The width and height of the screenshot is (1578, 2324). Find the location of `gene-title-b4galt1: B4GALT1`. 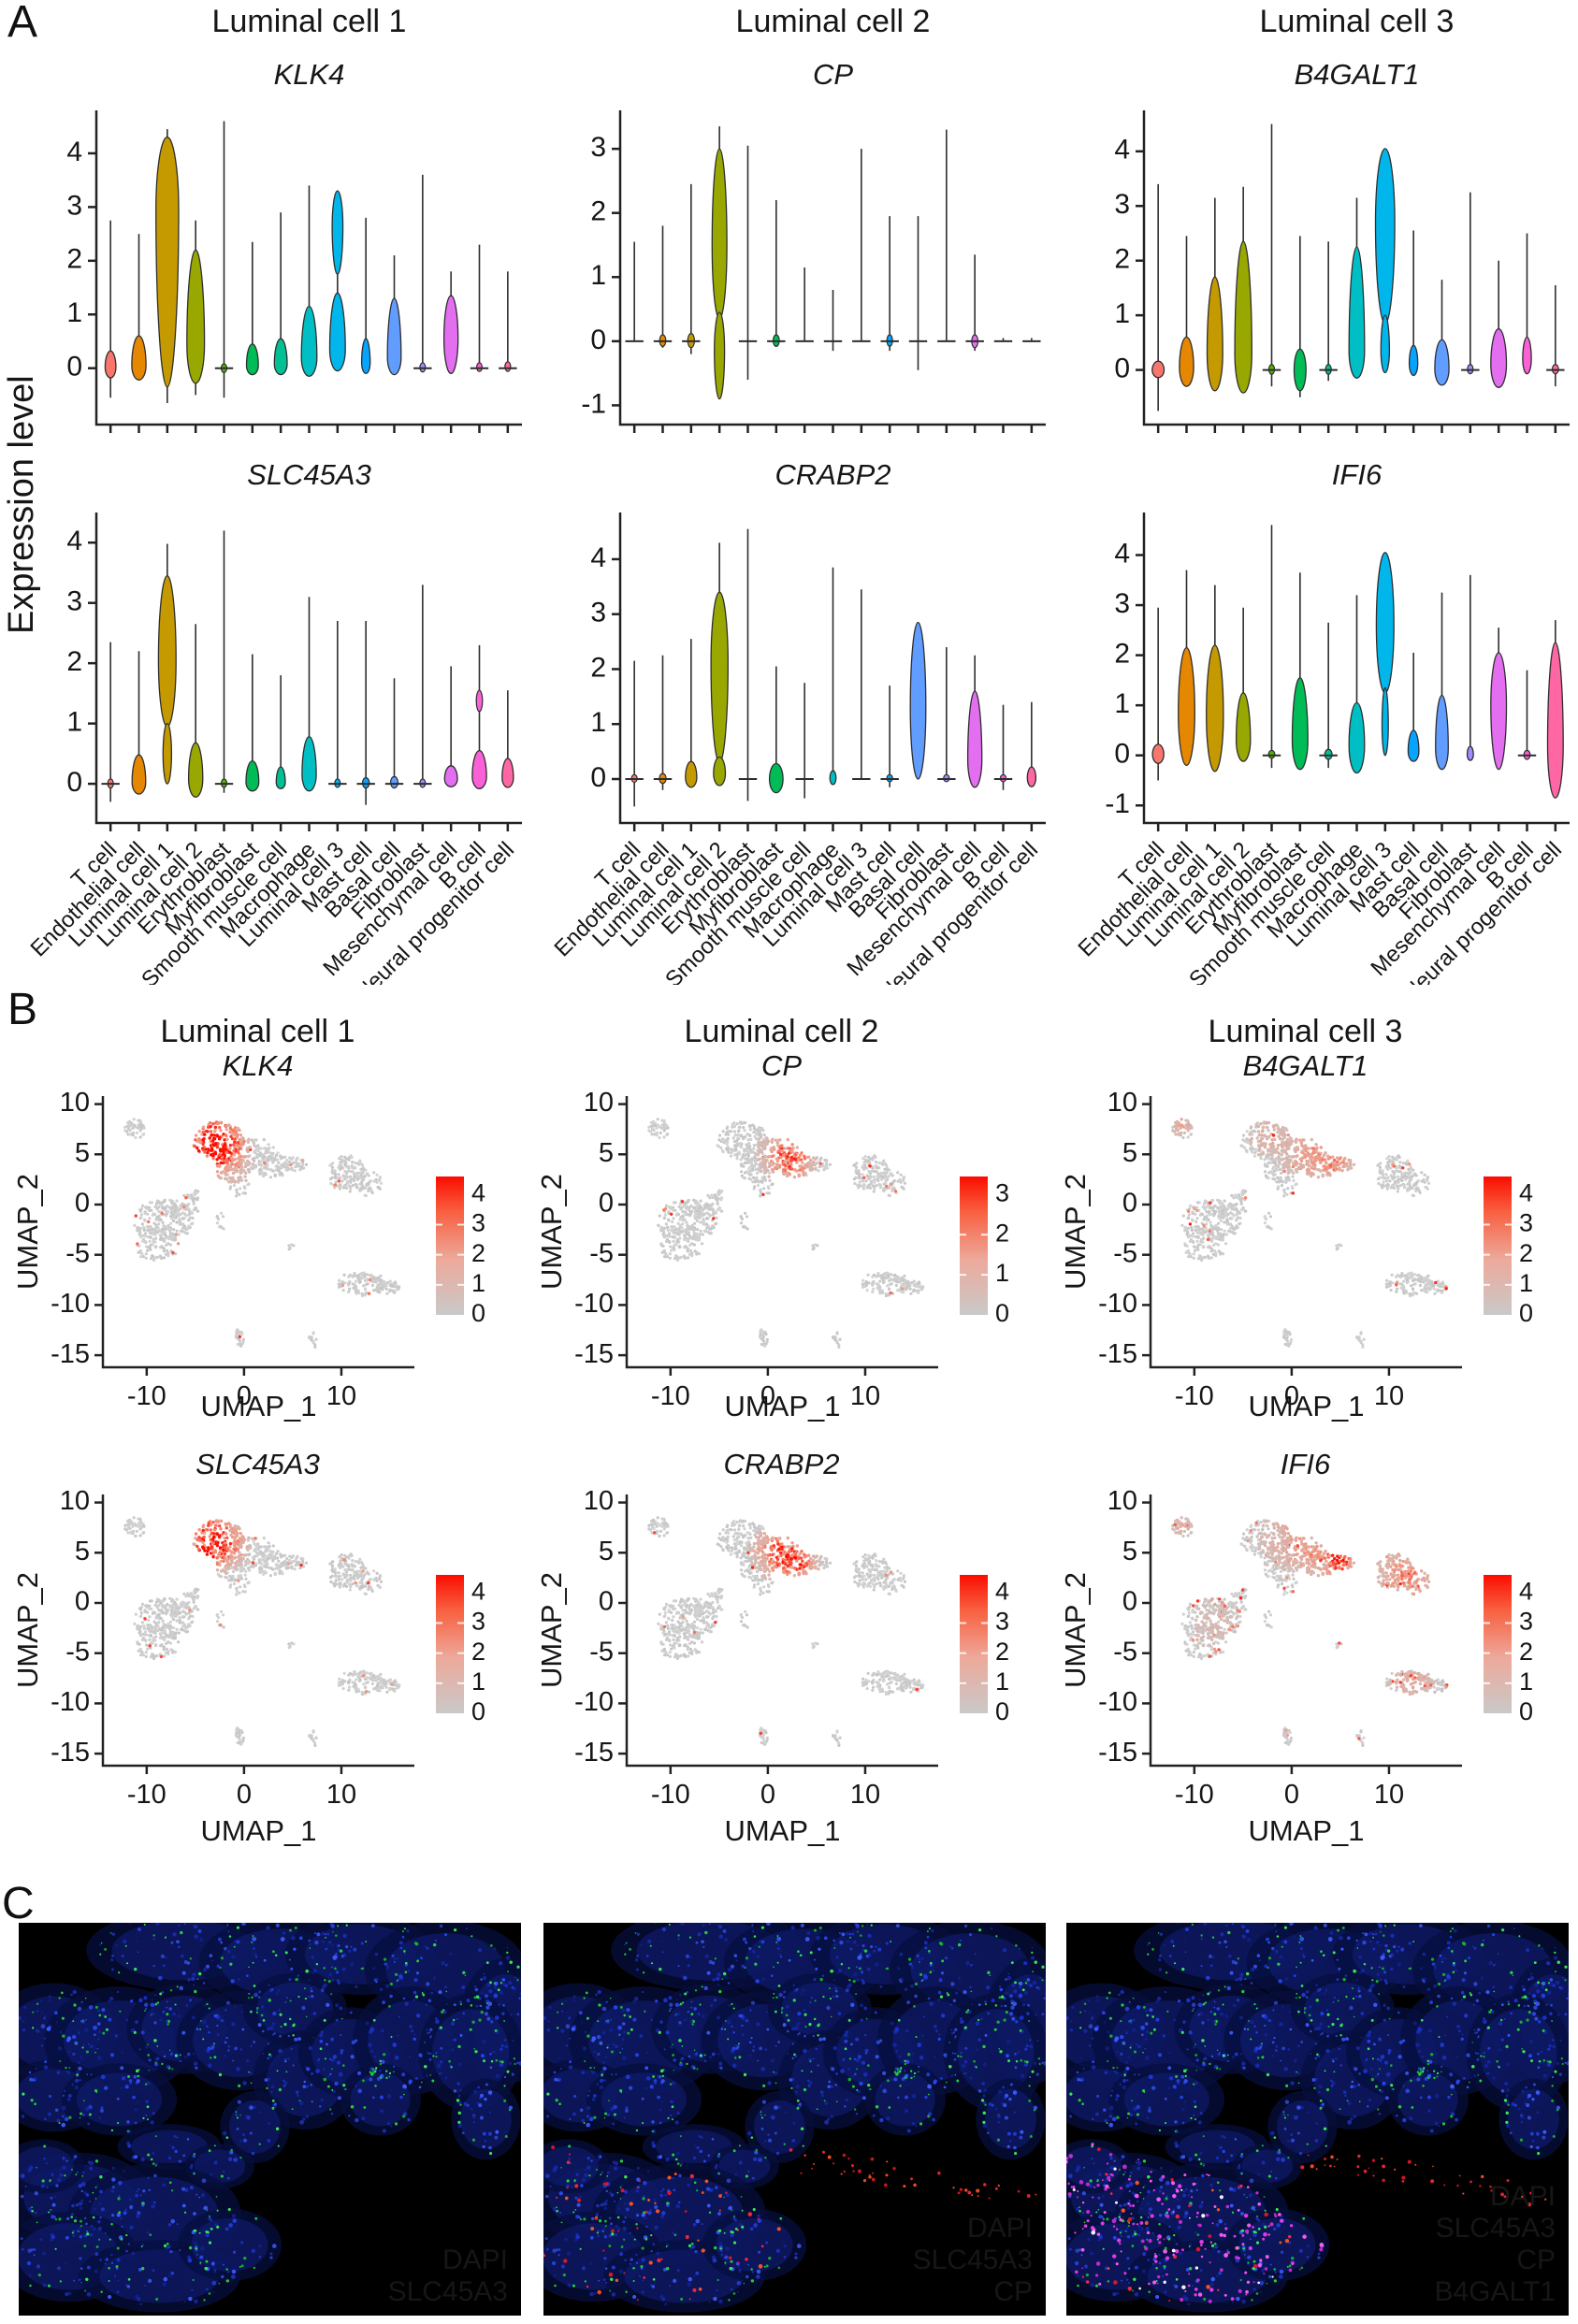

gene-title-b4galt1: B4GALT1 is located at coordinates (1357, 74).